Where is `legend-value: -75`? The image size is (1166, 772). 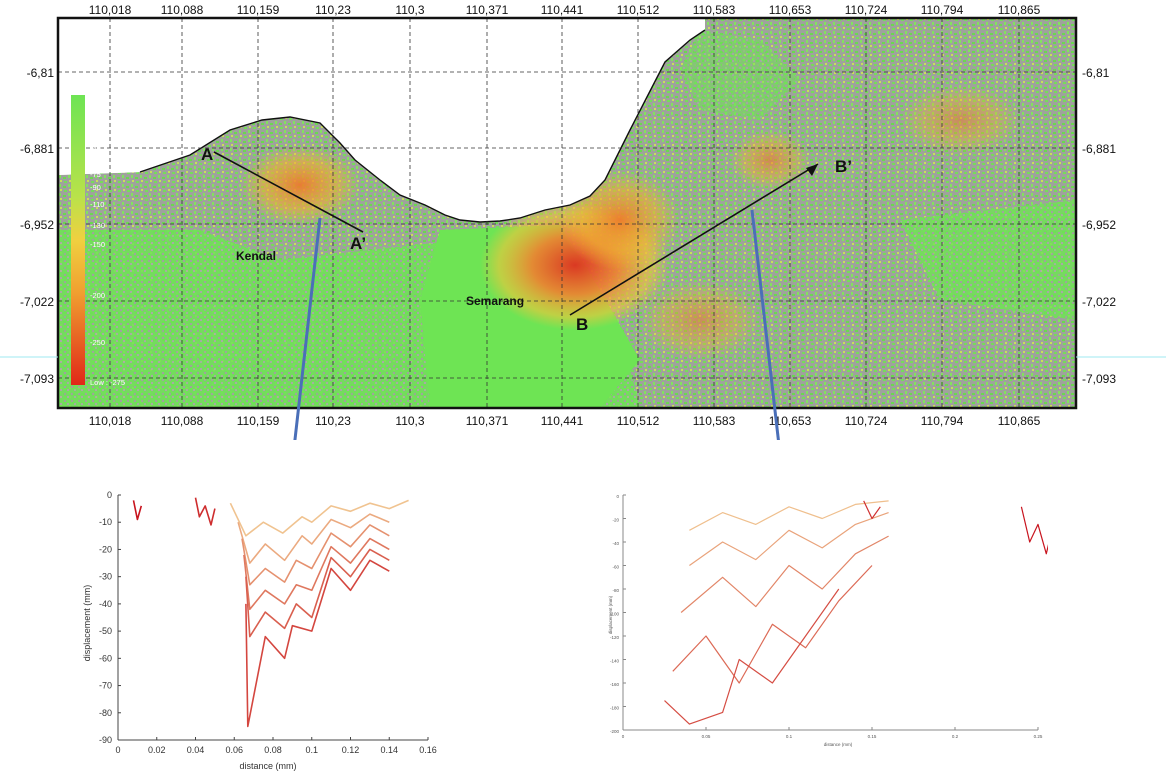 legend-value: -75 is located at coordinates (95, 174).